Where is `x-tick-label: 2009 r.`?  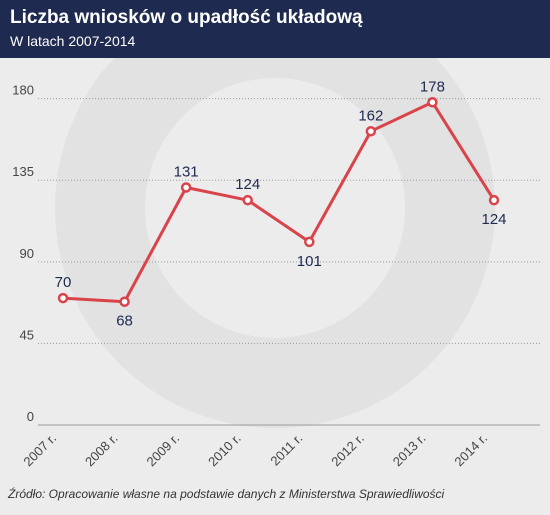
x-tick-label: 2009 r. is located at coordinates (163, 450).